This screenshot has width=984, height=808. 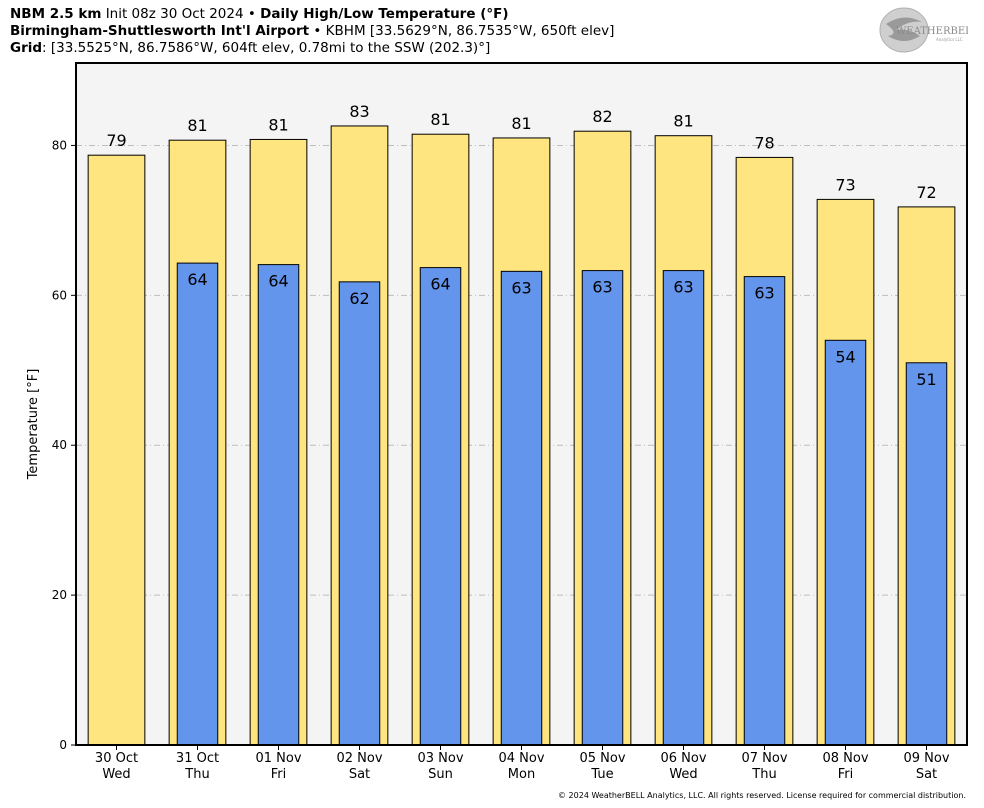 What do you see at coordinates (521, 758) in the screenshot?
I see `x-tick-label-date: 04 Nov` at bounding box center [521, 758].